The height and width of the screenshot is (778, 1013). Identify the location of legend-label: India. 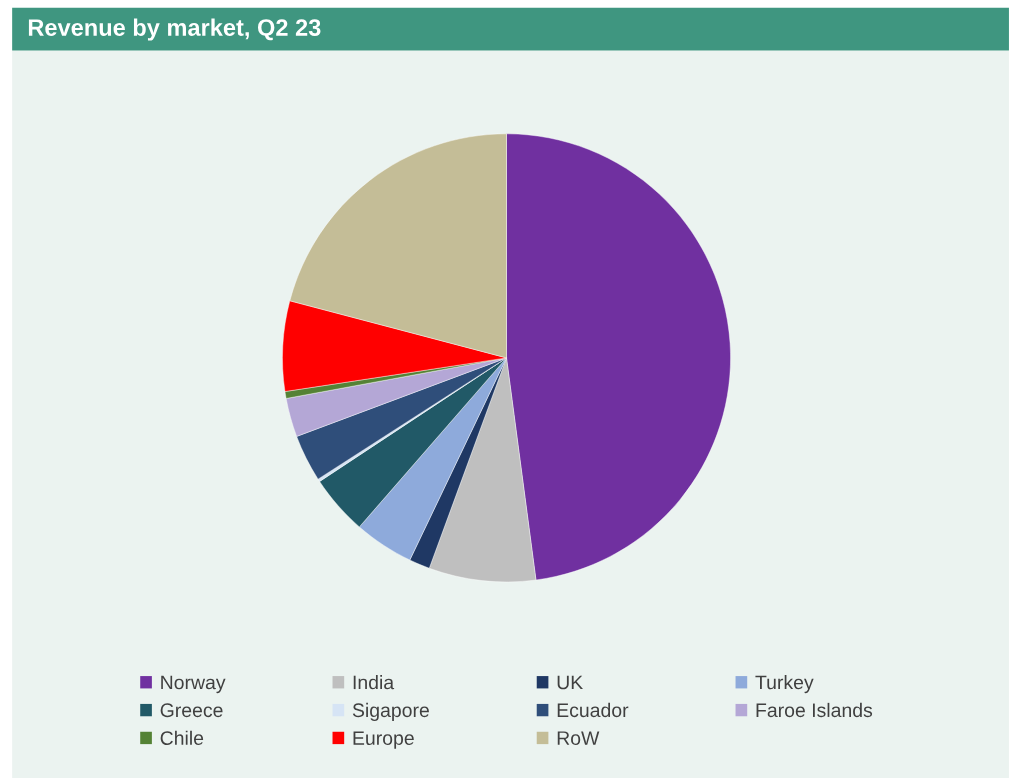
(374, 682).